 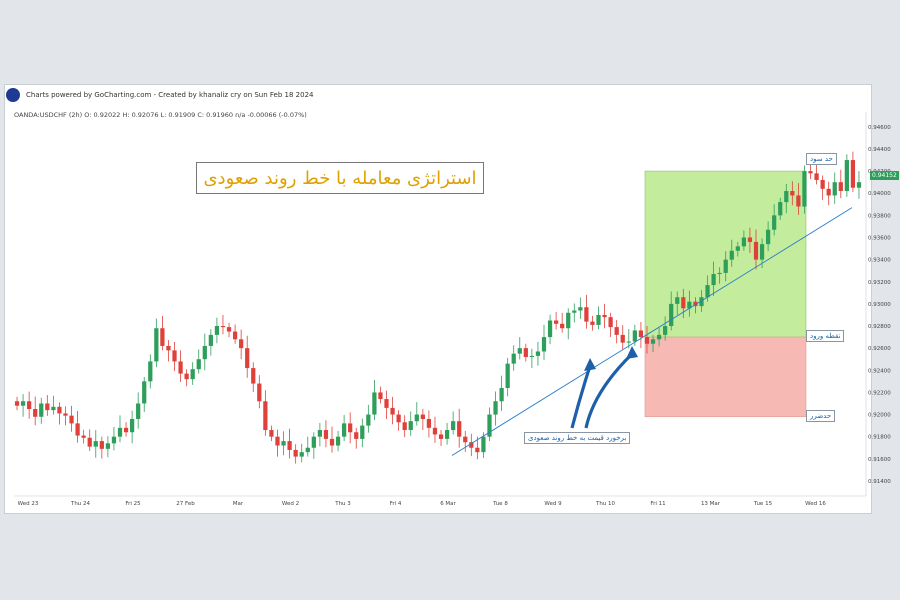 I want to click on x-tick-label: Thu 24, so click(x=80, y=504).